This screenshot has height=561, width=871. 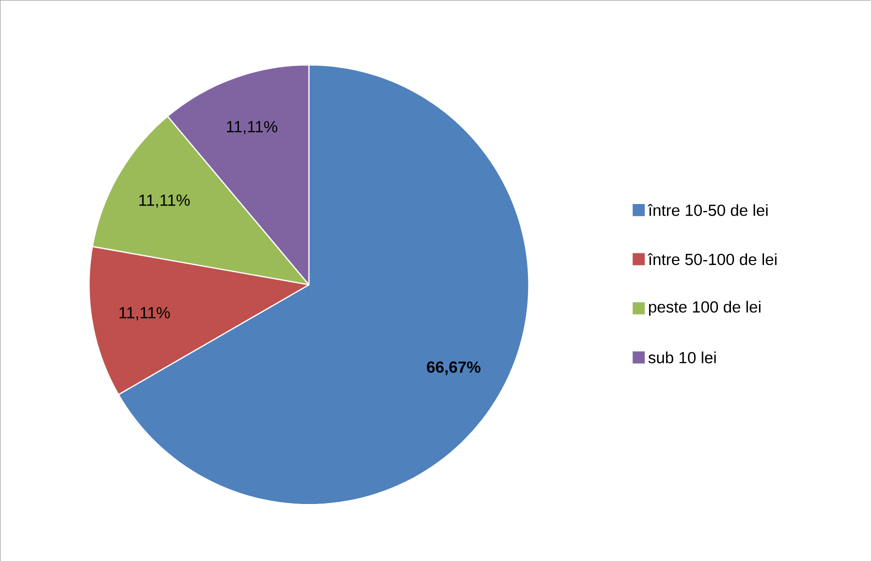 I want to click on legend-label: peste 100 de lei, so click(x=704, y=308).